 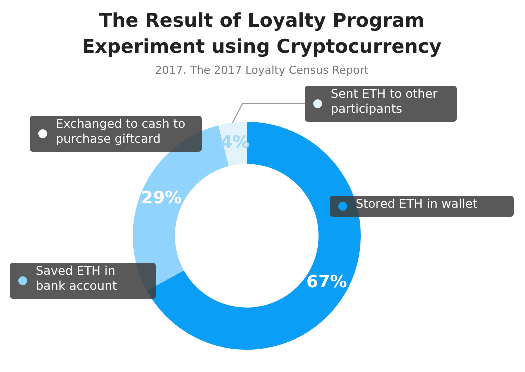 What do you see at coordinates (121, 131) in the screenshot?
I see `legend-label: Exchanged to cash to purchase giftcard` at bounding box center [121, 131].